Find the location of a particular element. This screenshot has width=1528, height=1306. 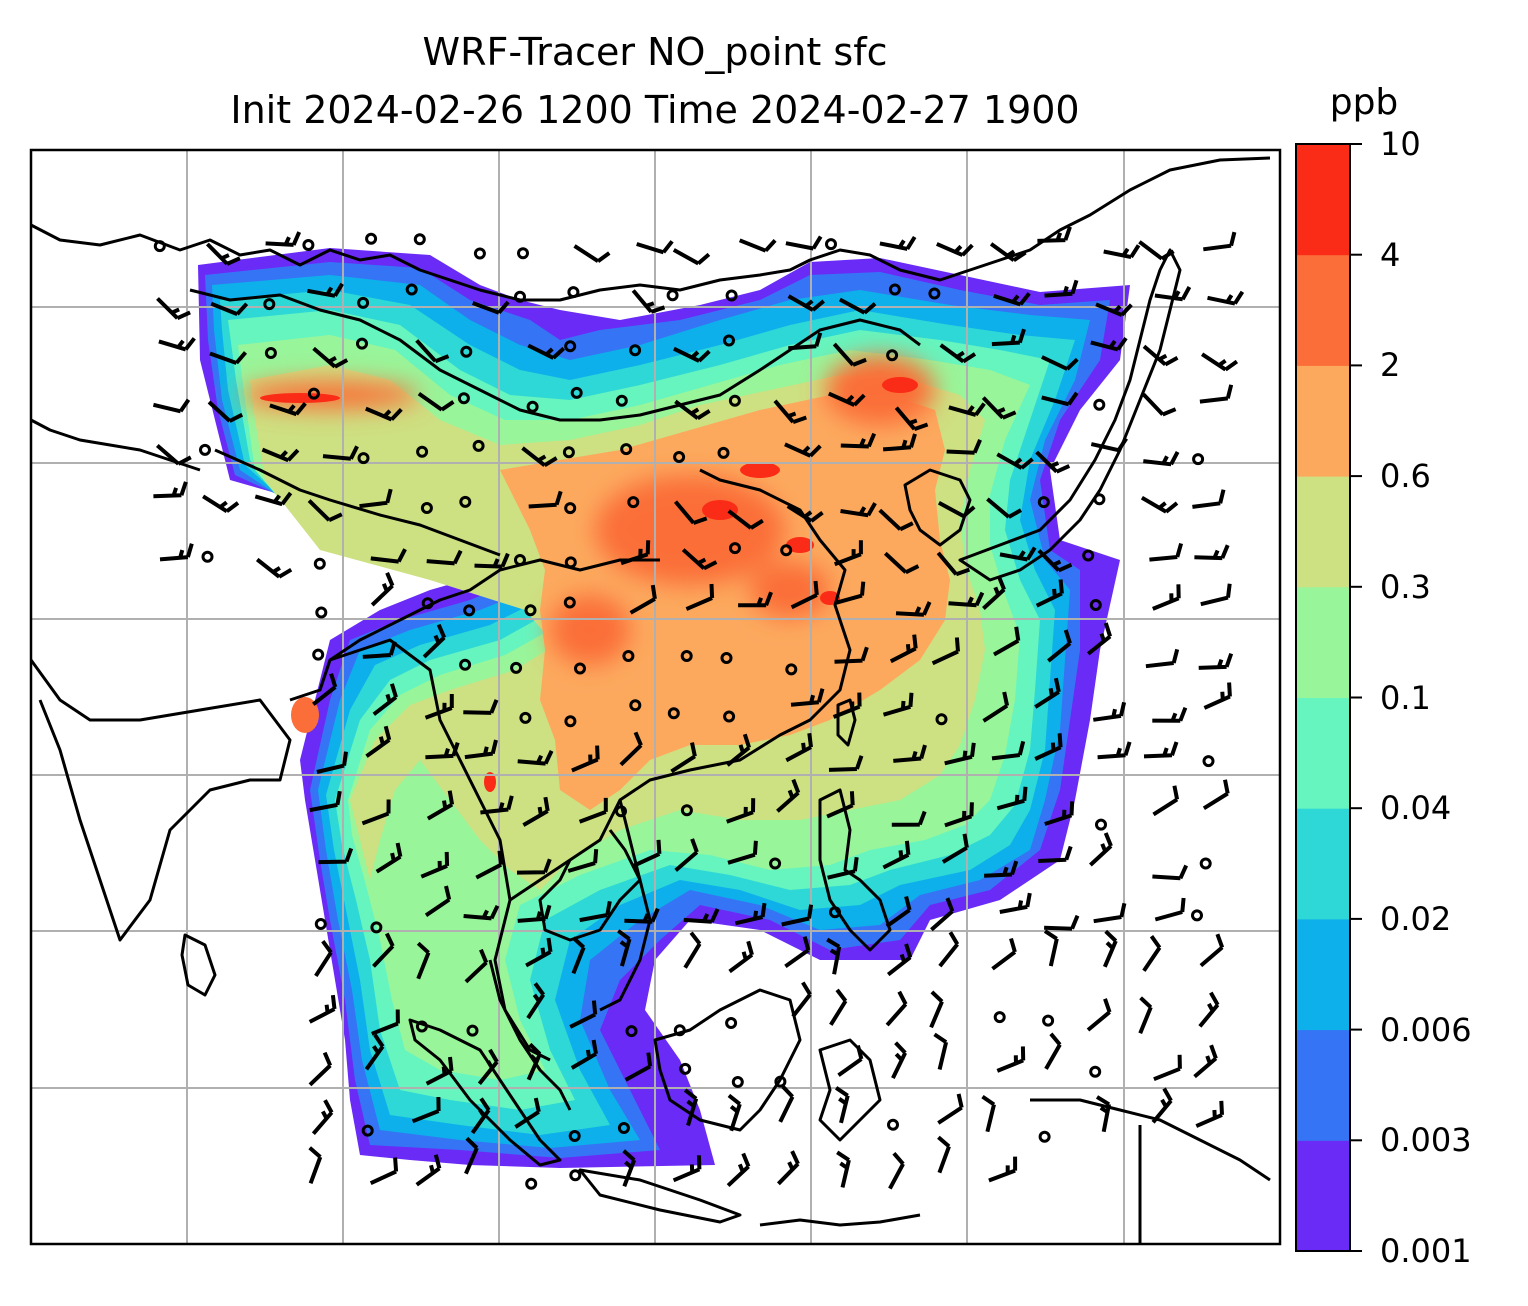

colorbar-frame is located at coordinates (1323, 697).